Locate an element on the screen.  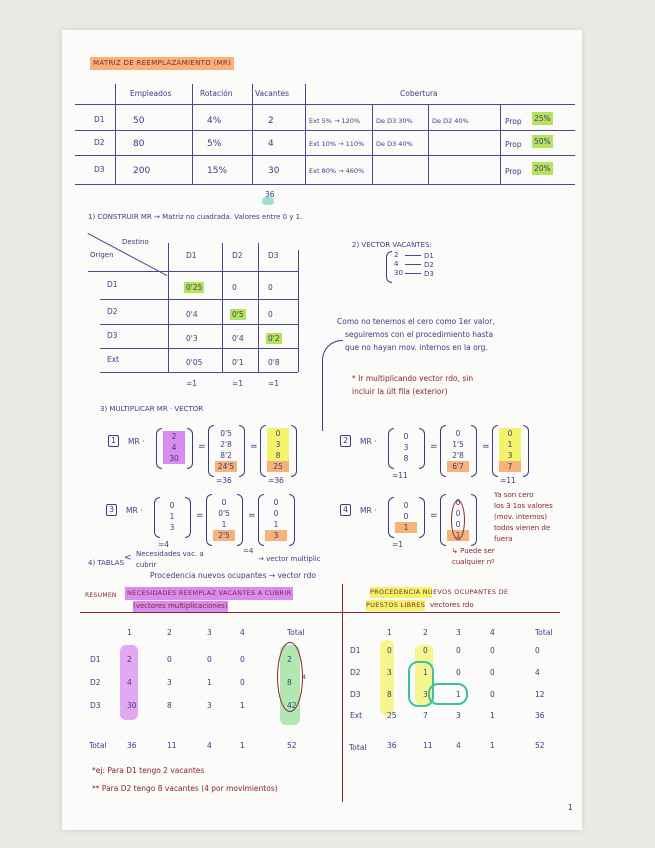
row-label: D2 is located at coordinates (99, 142).